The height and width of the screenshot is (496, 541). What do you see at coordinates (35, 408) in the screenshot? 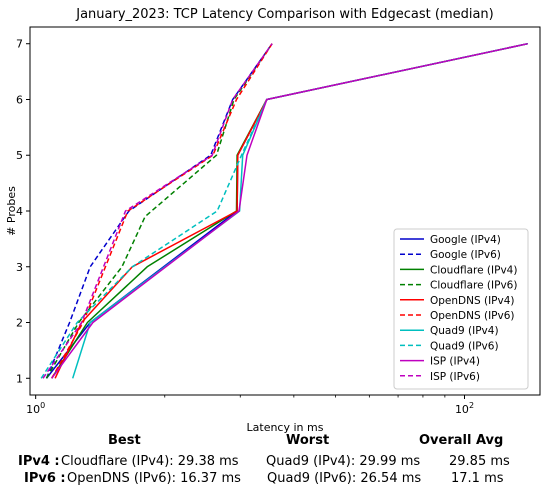
I see `x-tick-label: 10⁰` at bounding box center [35, 408].